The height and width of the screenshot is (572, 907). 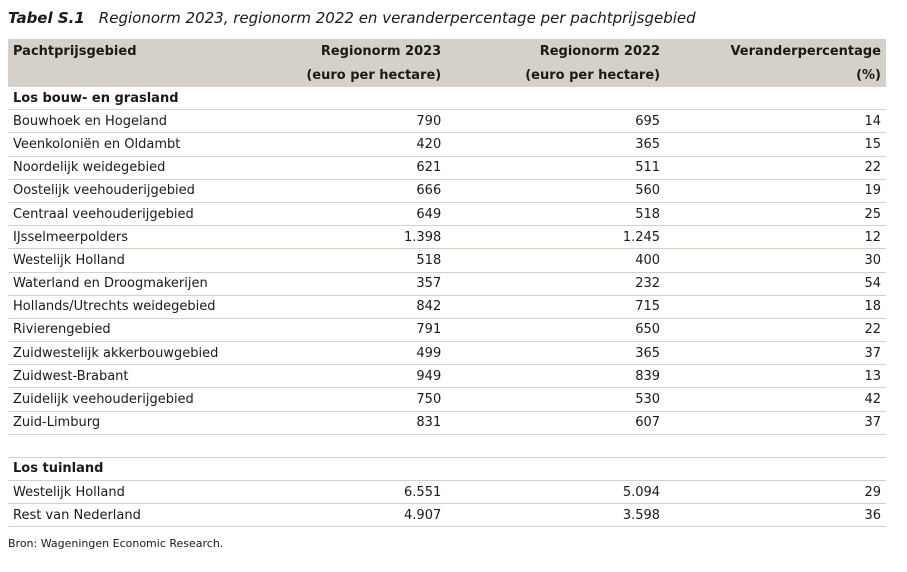 I want to click on table-row: Noordelijk weidegebied 621 511 22, so click(x=447, y=168).